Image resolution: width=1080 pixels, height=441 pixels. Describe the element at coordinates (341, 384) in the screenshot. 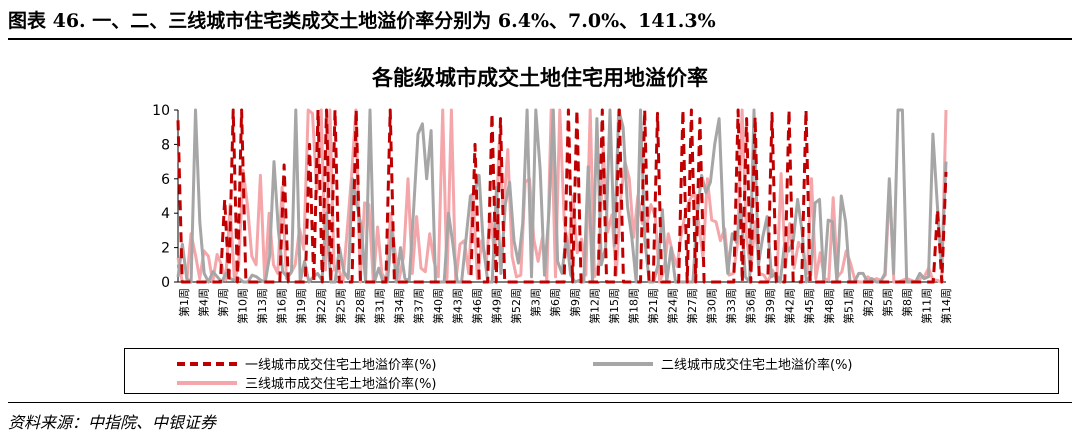

I see `legend-label-tier3: 三线城市成交住宅土地溢价率(%)` at that location.